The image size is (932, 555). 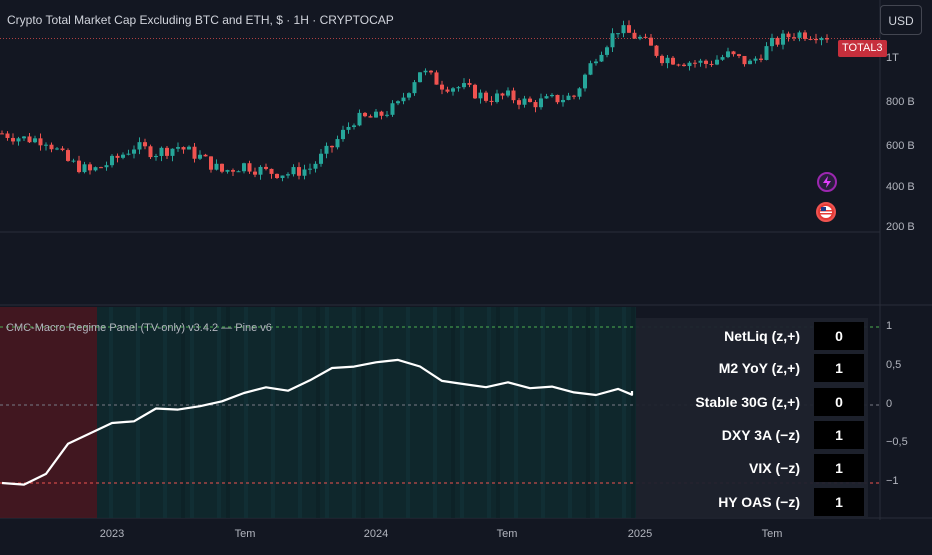 I want to click on us-flag-icon, so click(x=826, y=212).